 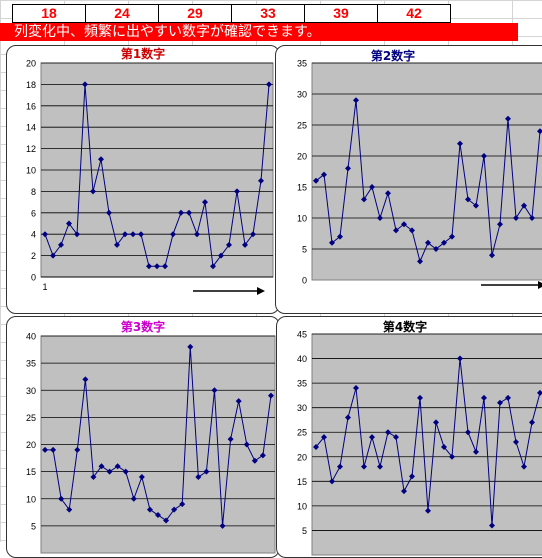 I want to click on y-tick-label: 30, so click(x=31, y=391).